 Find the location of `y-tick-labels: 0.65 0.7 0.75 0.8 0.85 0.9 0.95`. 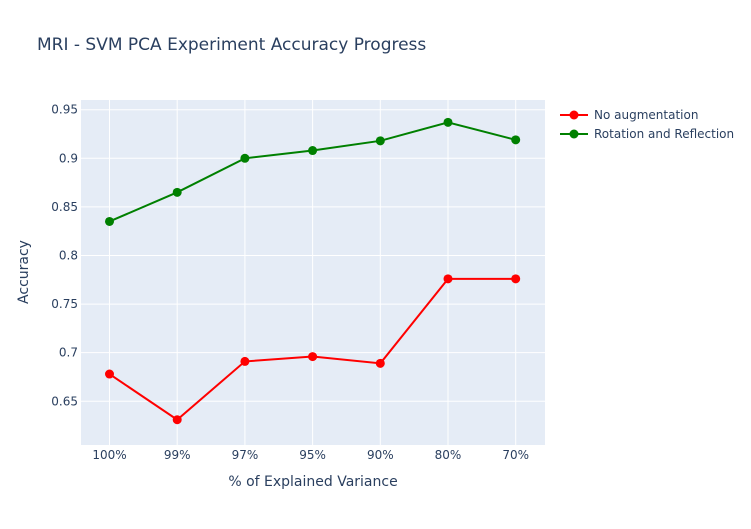

y-tick-labels: 0.65 0.7 0.75 0.8 0.85 0.9 0.95 is located at coordinates (64, 256).